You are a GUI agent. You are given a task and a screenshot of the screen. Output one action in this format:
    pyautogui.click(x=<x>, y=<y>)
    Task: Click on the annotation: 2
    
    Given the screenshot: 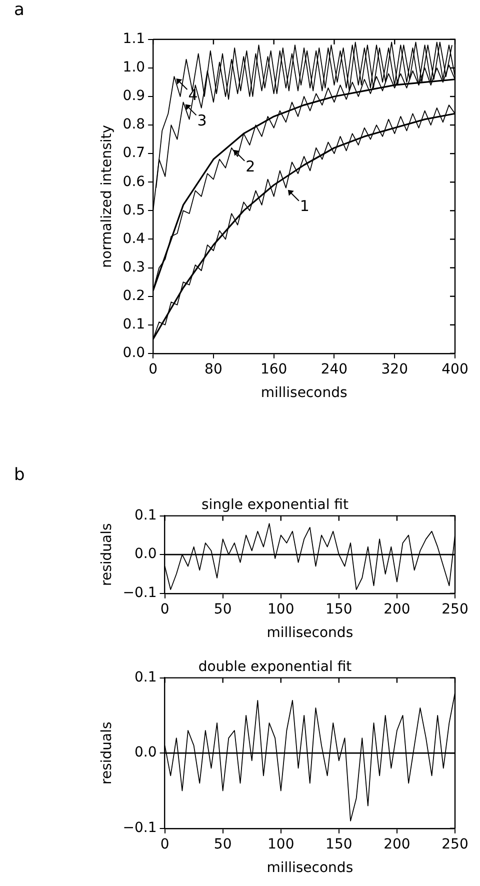 What is the action you would take?
    pyautogui.click(x=251, y=166)
    